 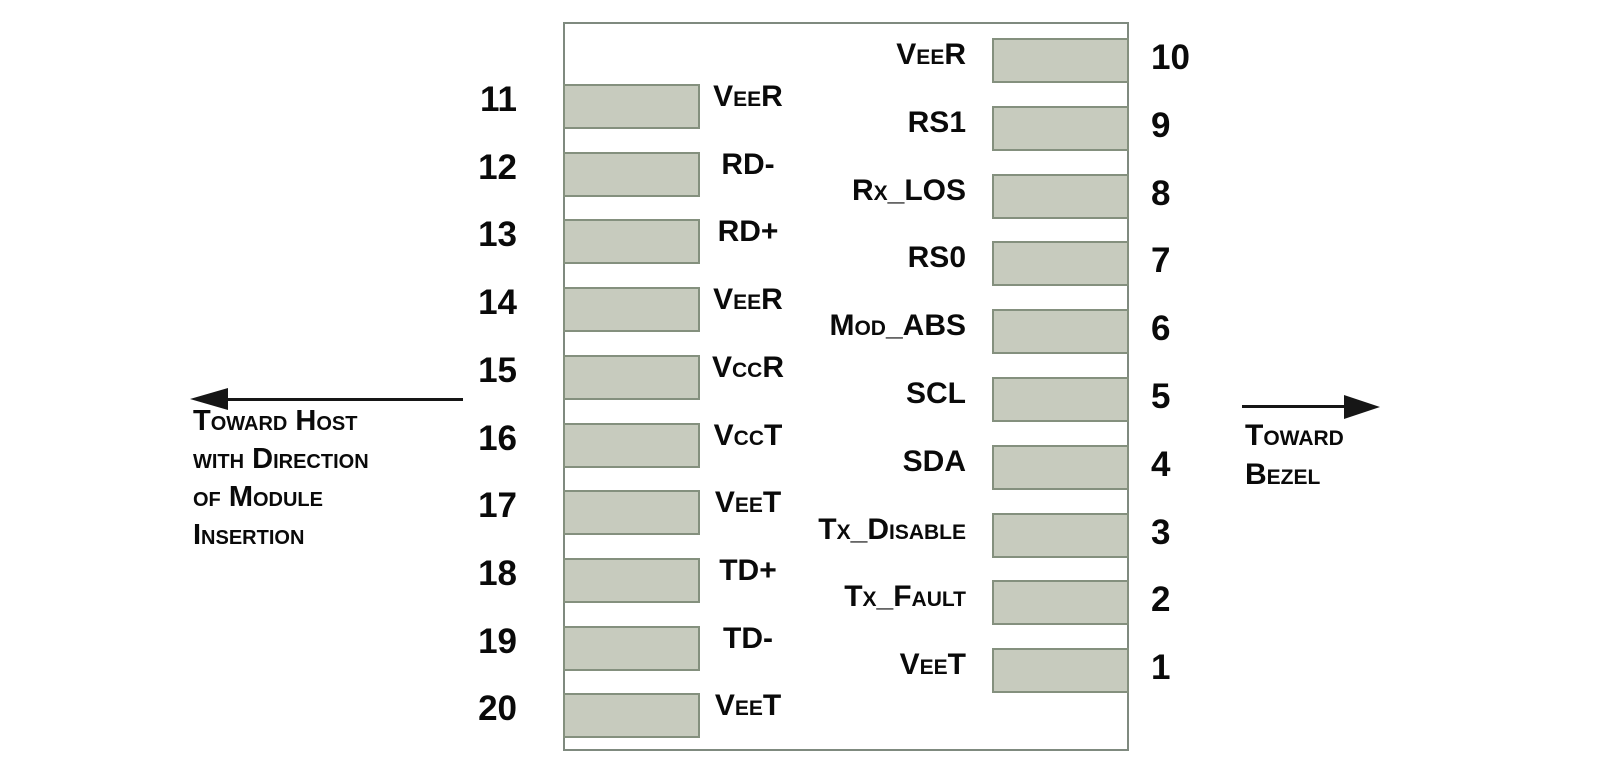 What do you see at coordinates (497, 506) in the screenshot?
I see `pin-number: 17` at bounding box center [497, 506].